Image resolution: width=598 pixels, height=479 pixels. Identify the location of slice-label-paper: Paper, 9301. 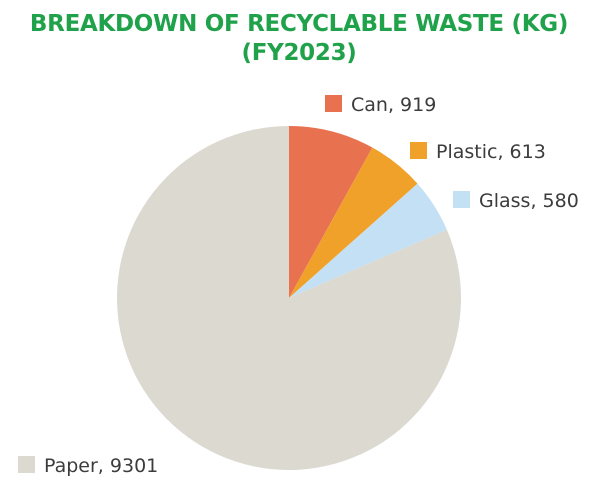
(101, 466).